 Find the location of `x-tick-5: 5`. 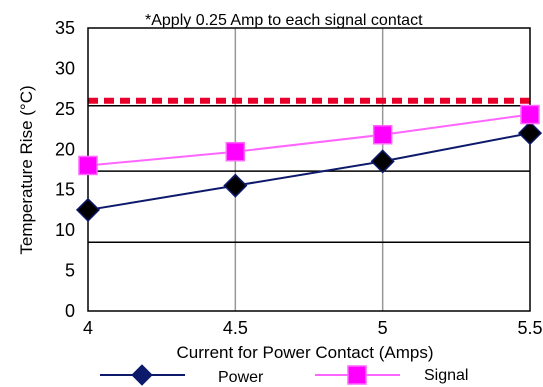

x-tick-5: 5 is located at coordinates (383, 328).